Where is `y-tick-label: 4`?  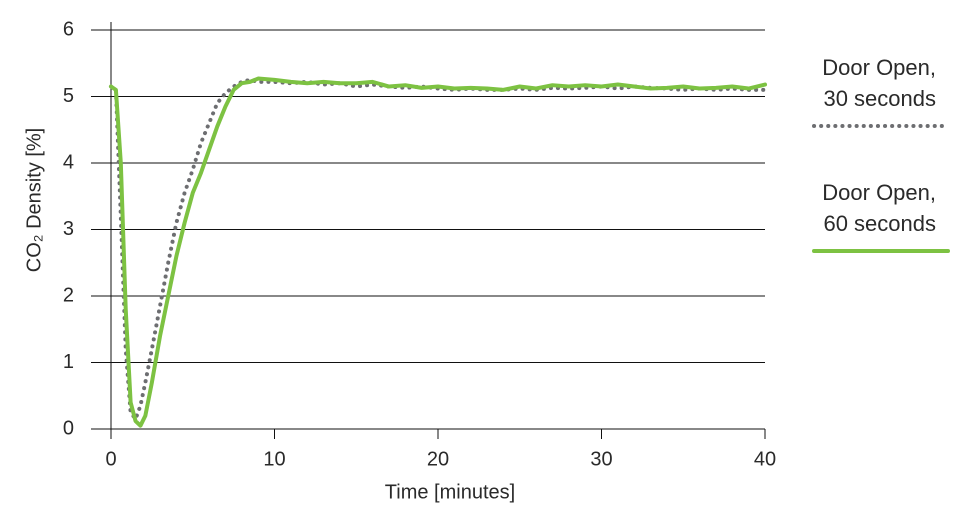 y-tick-label: 4 is located at coordinates (68, 162).